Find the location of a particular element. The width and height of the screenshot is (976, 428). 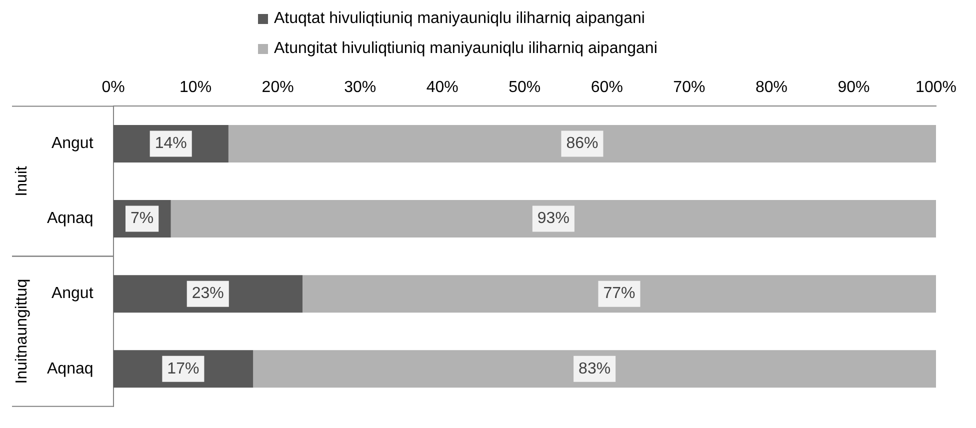

data-label: 83% is located at coordinates (594, 369).